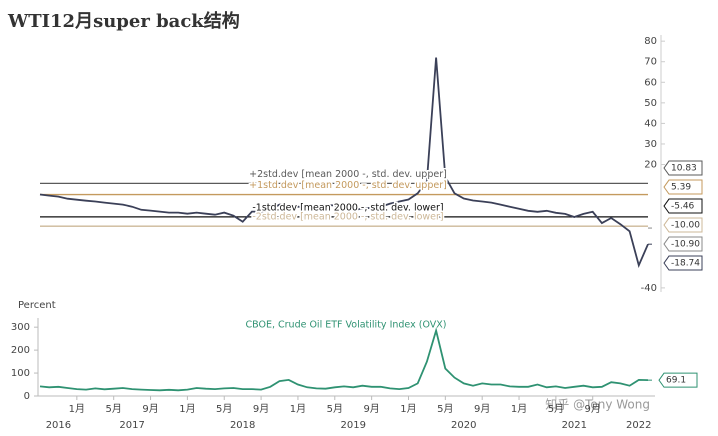 The width and height of the screenshot is (718, 436). I want to click on y-tick-label: 30, so click(650, 144).